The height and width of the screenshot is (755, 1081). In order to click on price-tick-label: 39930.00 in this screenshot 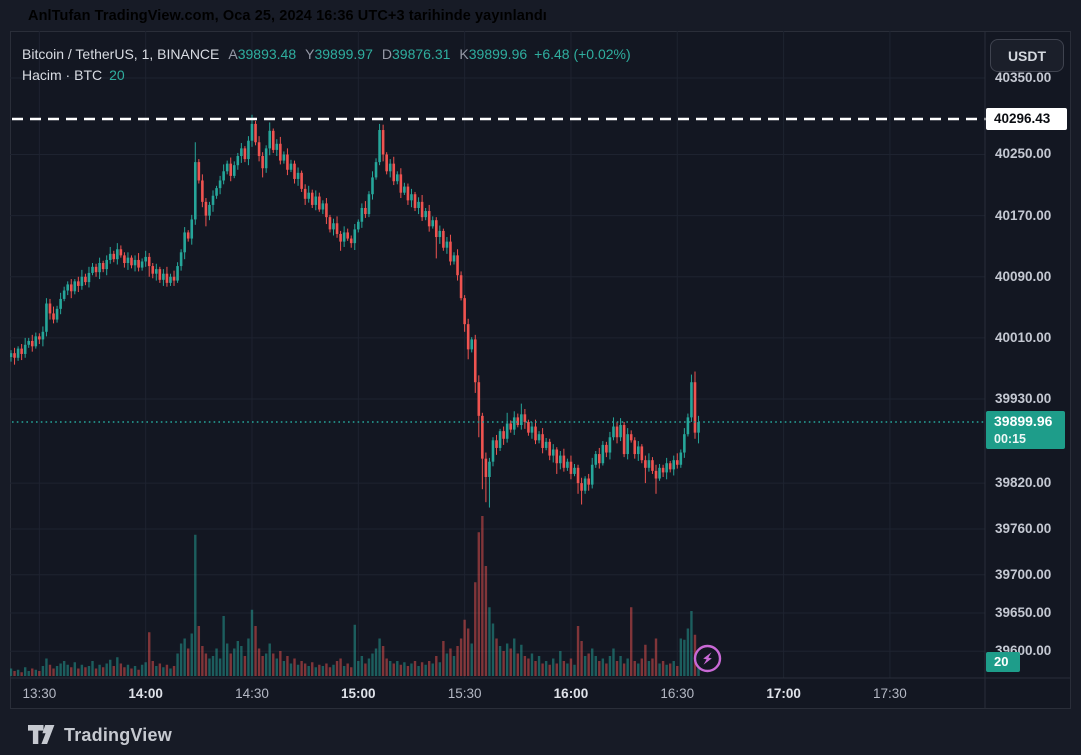, I will do `click(1023, 399)`.